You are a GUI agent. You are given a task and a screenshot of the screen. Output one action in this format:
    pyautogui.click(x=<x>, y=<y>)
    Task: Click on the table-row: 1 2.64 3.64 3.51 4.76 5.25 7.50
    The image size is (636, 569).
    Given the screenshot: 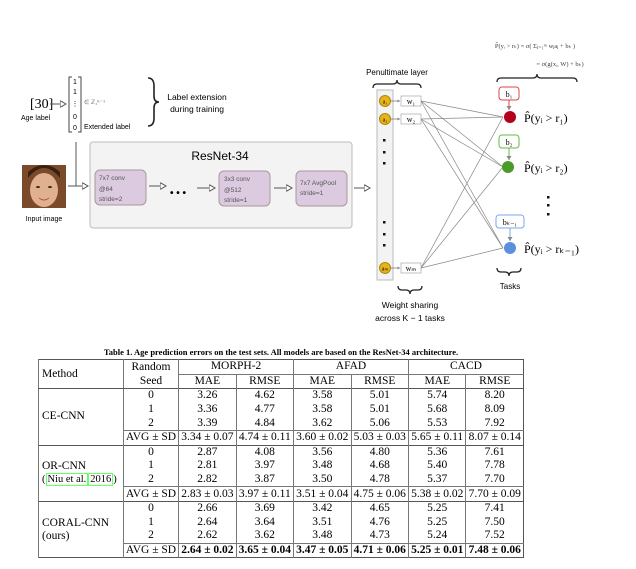 What is the action you would take?
    pyautogui.click(x=281, y=522)
    